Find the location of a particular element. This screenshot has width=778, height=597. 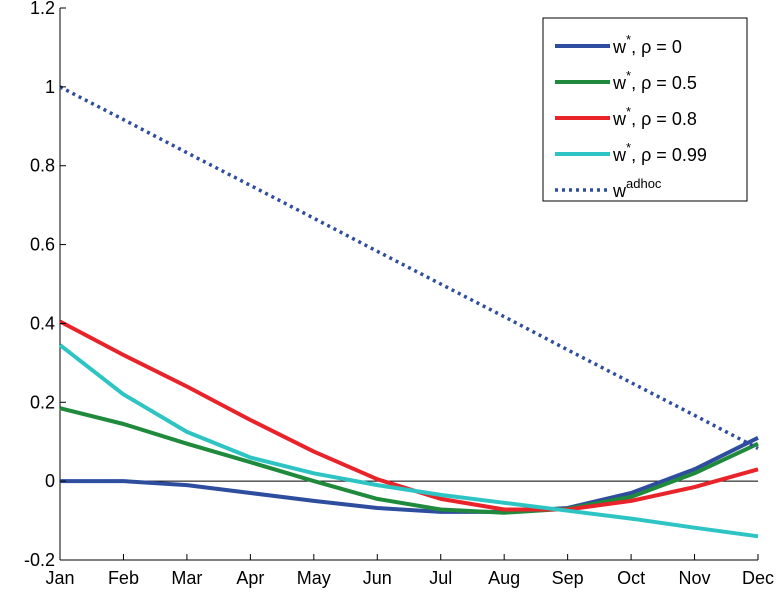

y-axis: -0.2 0 0.2 0.4 0.6 0.8 1 1.2 is located at coordinates (45, 285).